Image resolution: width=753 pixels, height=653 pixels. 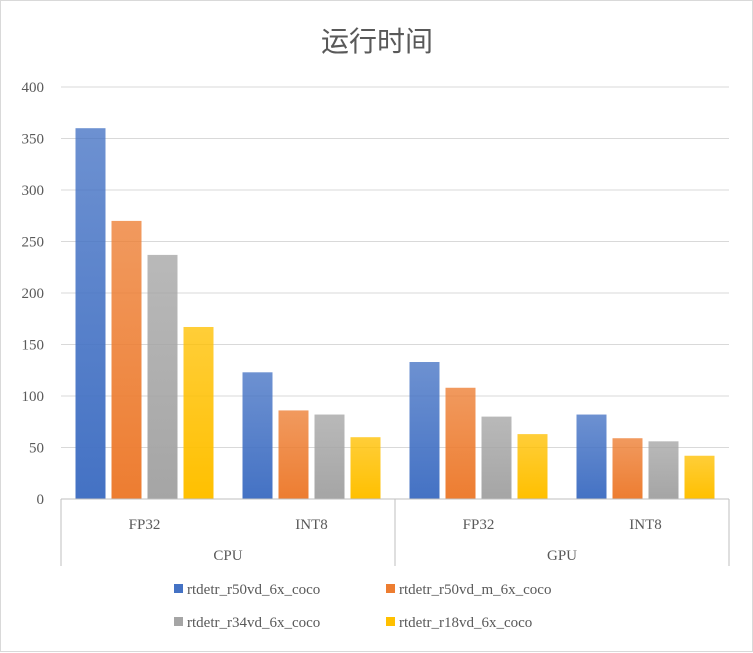 What do you see at coordinates (395, 532) in the screenshot?
I see `x-axis: FP32 INT8 CPU FP32 INT8 GPU` at bounding box center [395, 532].